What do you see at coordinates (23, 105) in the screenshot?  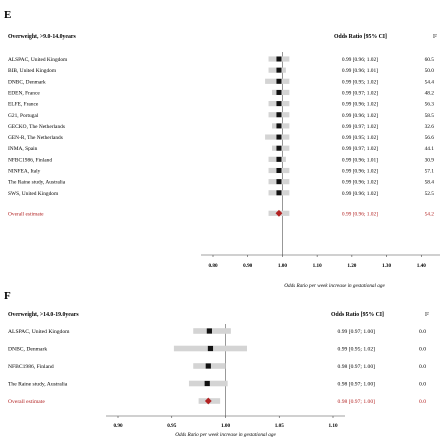 I see `study-name: ELFE, France` at bounding box center [23, 105].